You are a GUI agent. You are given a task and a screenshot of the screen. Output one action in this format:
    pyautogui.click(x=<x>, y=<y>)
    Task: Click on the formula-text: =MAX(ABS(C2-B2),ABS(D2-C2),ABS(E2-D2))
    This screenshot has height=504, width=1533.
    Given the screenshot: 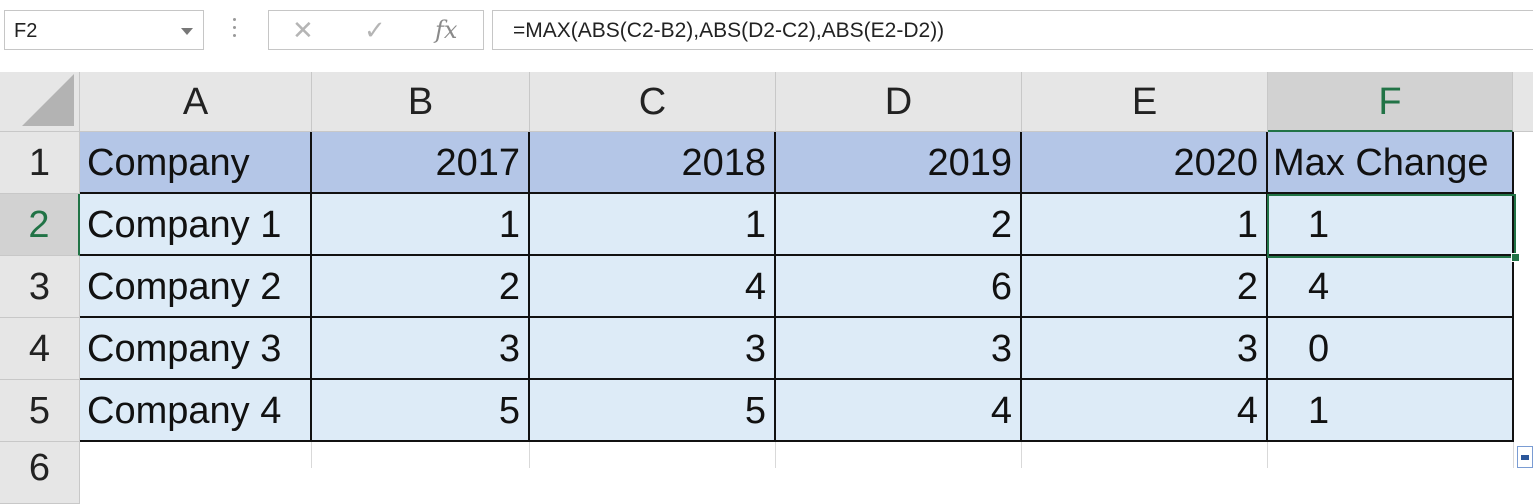 What is the action you would take?
    pyautogui.click(x=729, y=30)
    